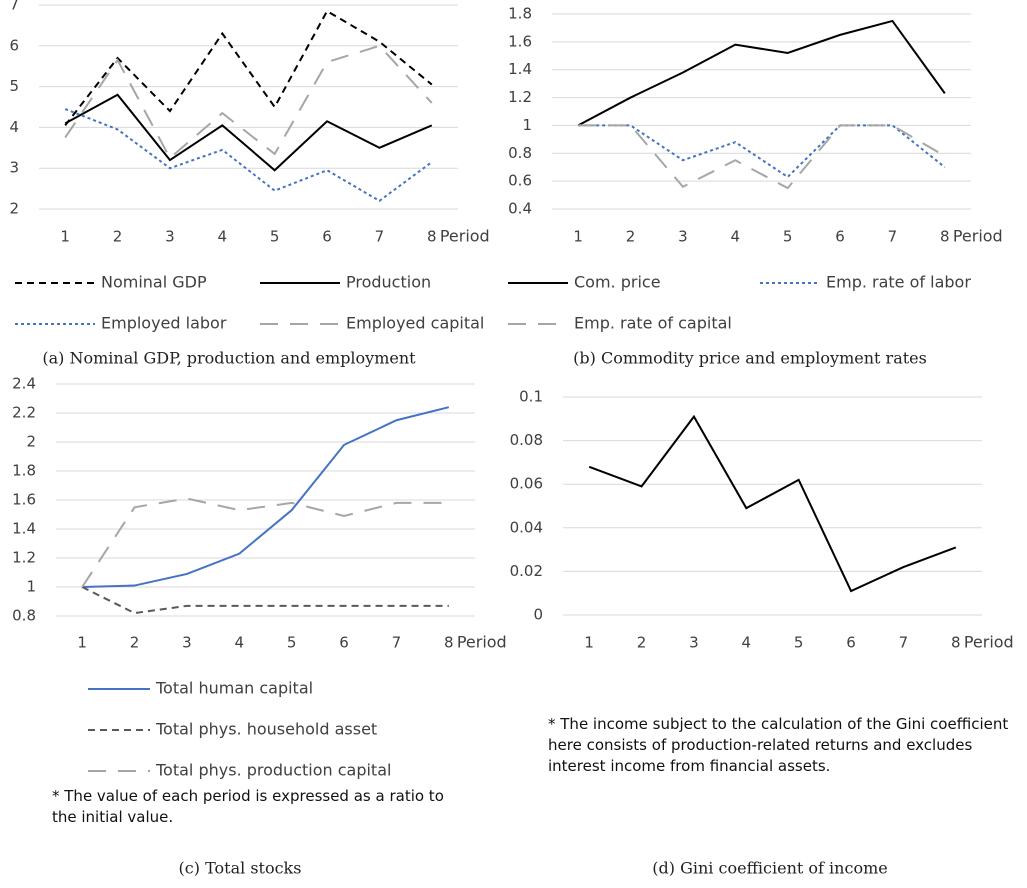 The height and width of the screenshot is (888, 1027). What do you see at coordinates (14, 86) in the screenshot?
I see `y-tick-label: 5` at bounding box center [14, 86].